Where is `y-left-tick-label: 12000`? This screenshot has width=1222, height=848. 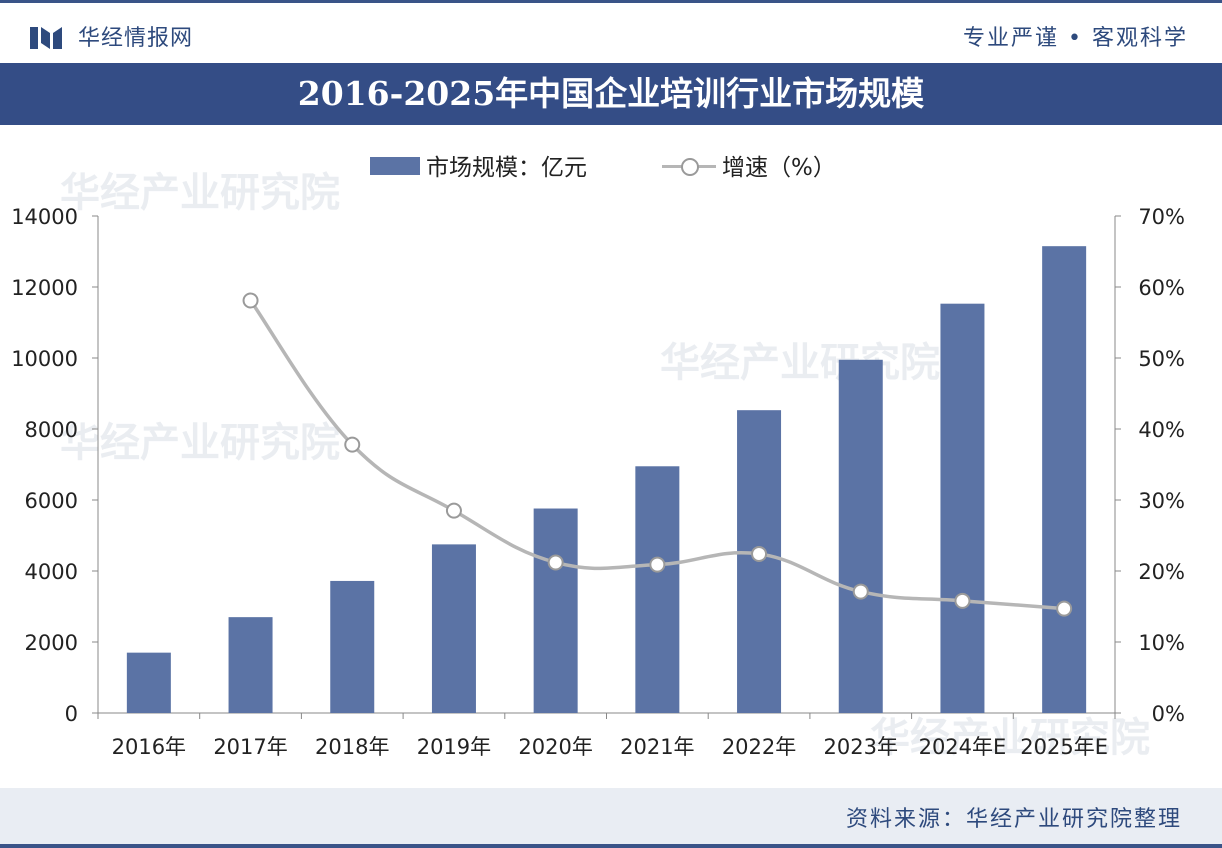
y-left-tick-label: 12000 is located at coordinates (44, 288).